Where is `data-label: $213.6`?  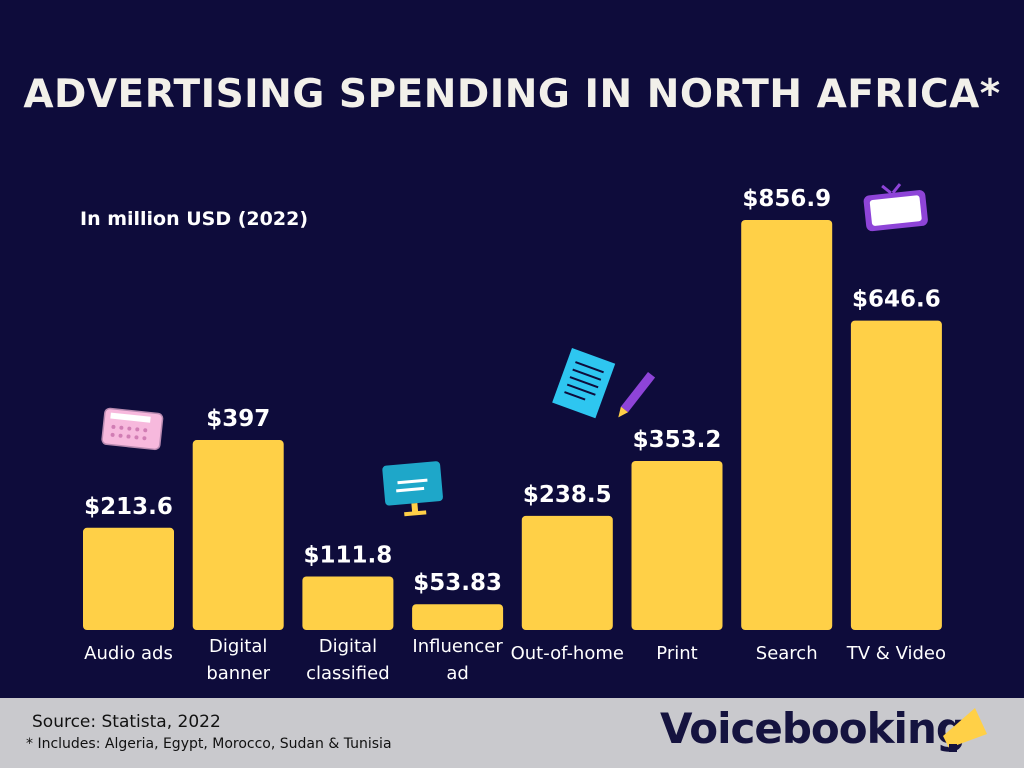
data-label: $213.6 is located at coordinates (128, 507).